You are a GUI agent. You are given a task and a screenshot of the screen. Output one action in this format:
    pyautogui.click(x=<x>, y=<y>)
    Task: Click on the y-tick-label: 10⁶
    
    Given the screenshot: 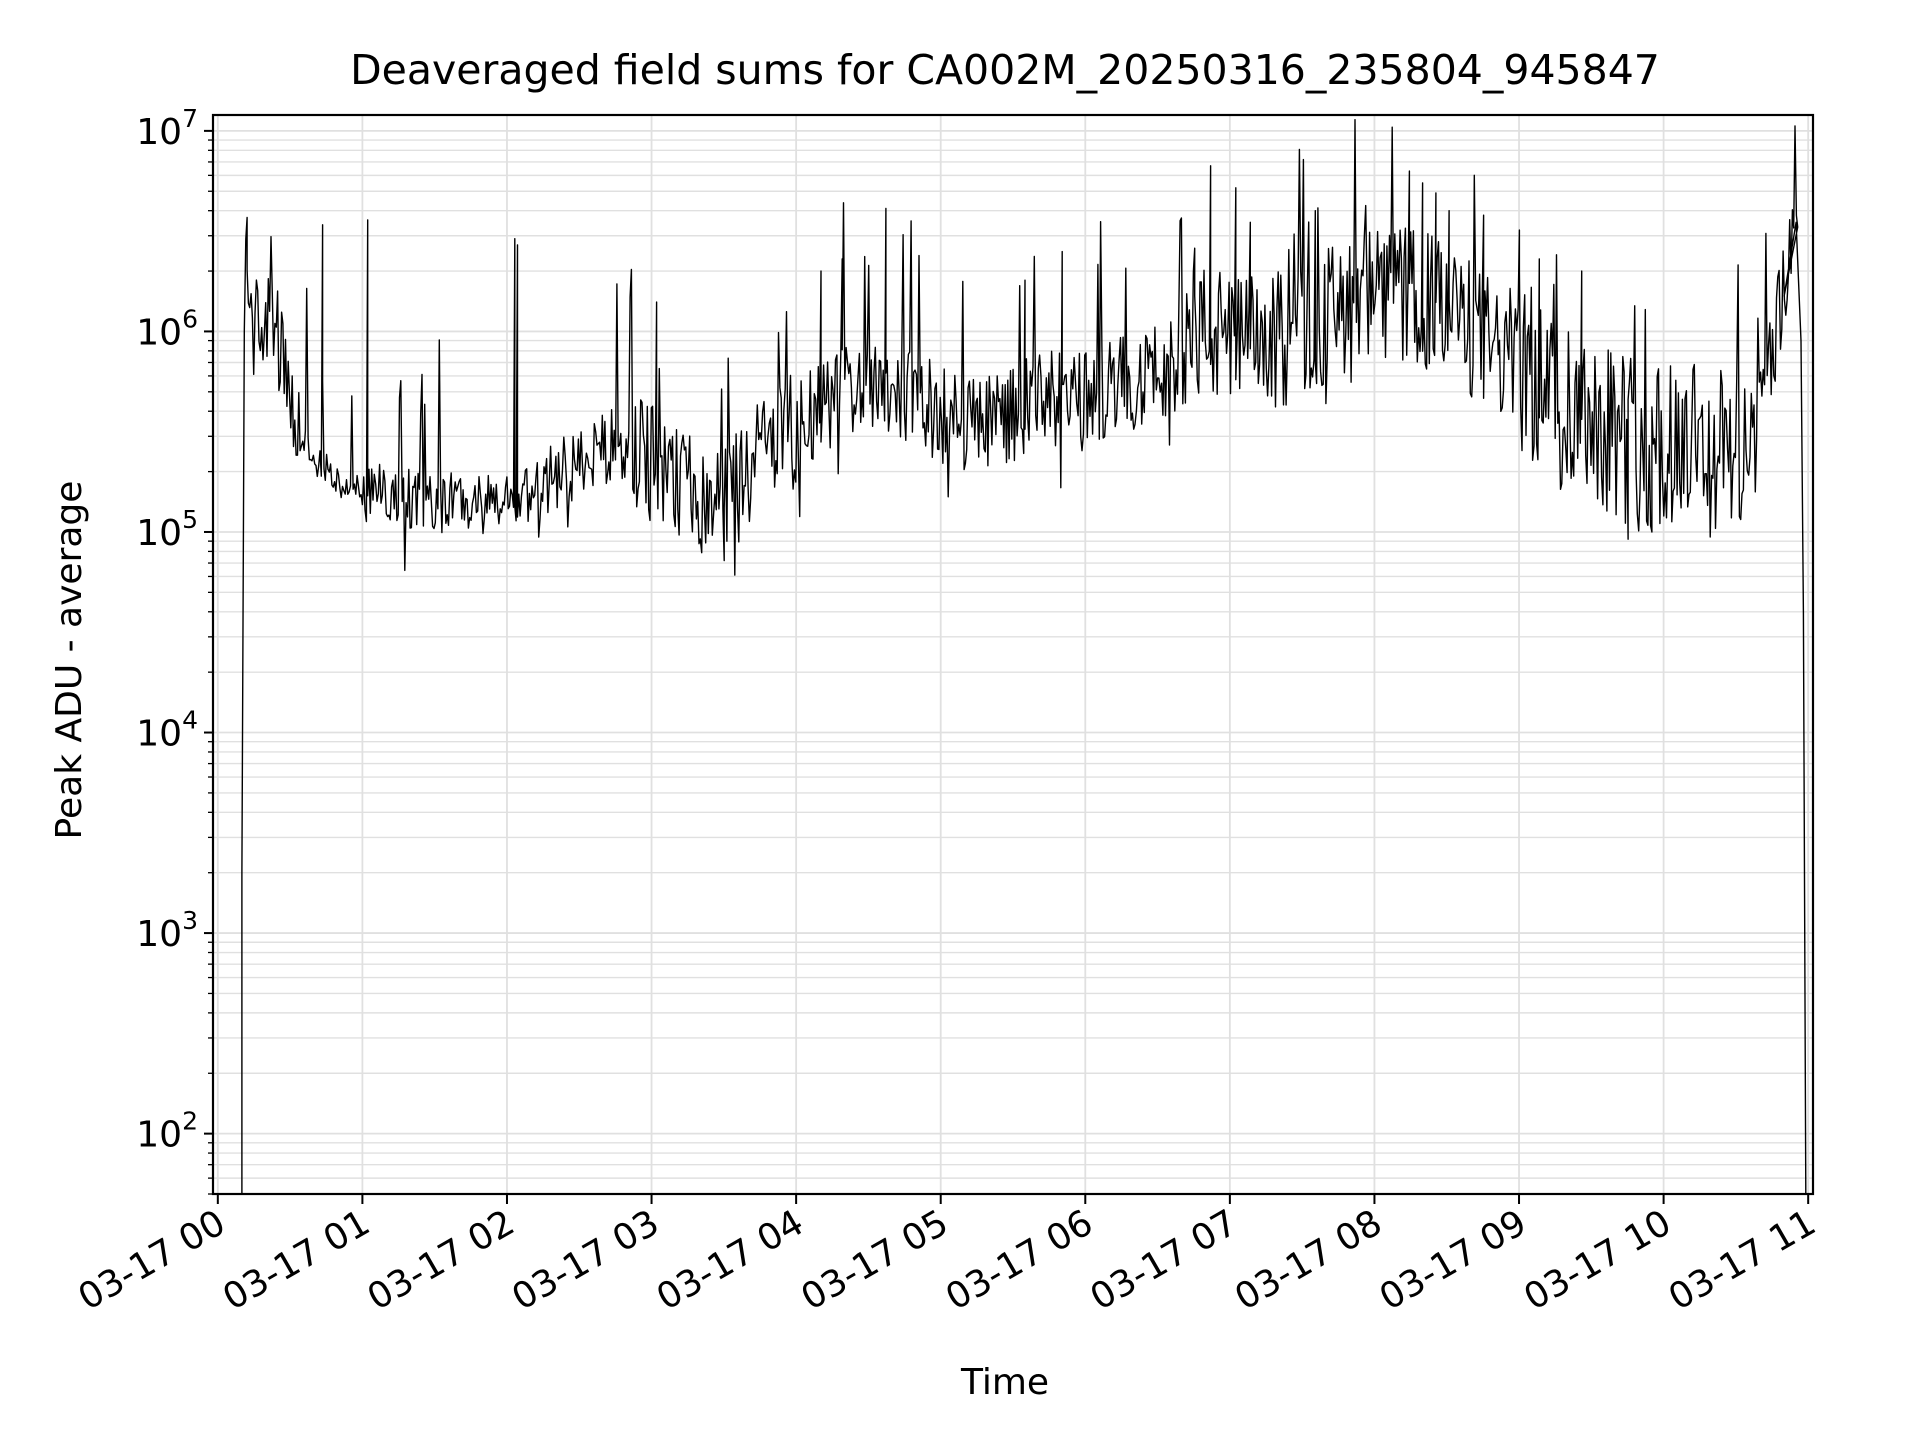 What is the action you would take?
    pyautogui.click(x=167, y=328)
    